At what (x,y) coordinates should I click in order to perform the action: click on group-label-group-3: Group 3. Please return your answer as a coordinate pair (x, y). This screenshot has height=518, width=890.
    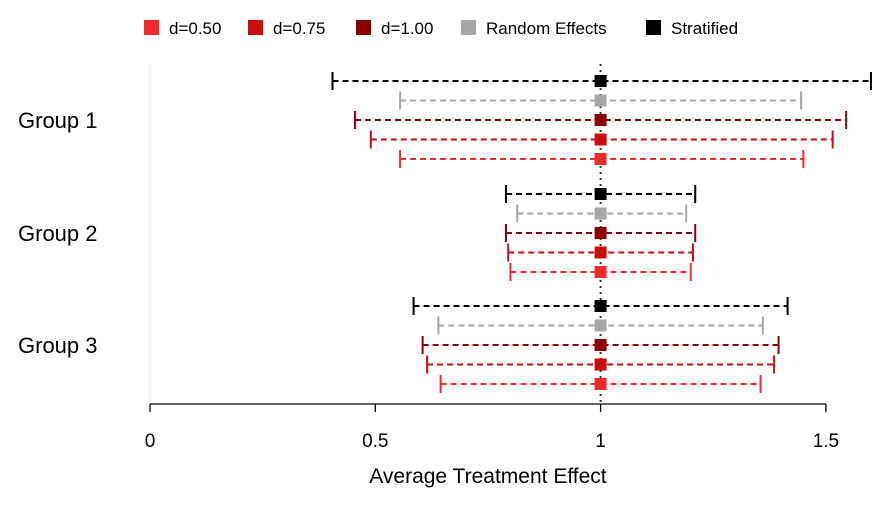
    Looking at the image, I should click on (58, 345).